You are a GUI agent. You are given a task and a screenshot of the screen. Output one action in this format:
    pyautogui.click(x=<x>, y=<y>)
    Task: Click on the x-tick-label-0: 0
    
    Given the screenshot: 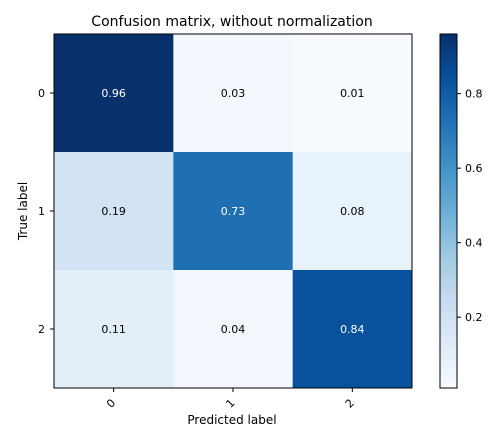 What is the action you would take?
    pyautogui.click(x=111, y=403)
    